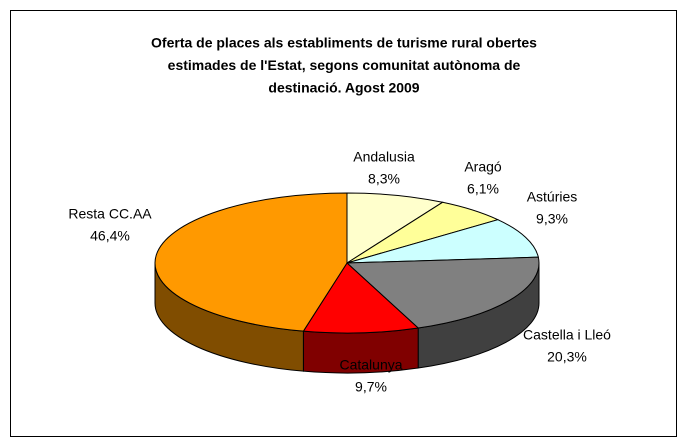 The width and height of the screenshot is (688, 442). I want to click on category-label: Catalunya, so click(370, 365).